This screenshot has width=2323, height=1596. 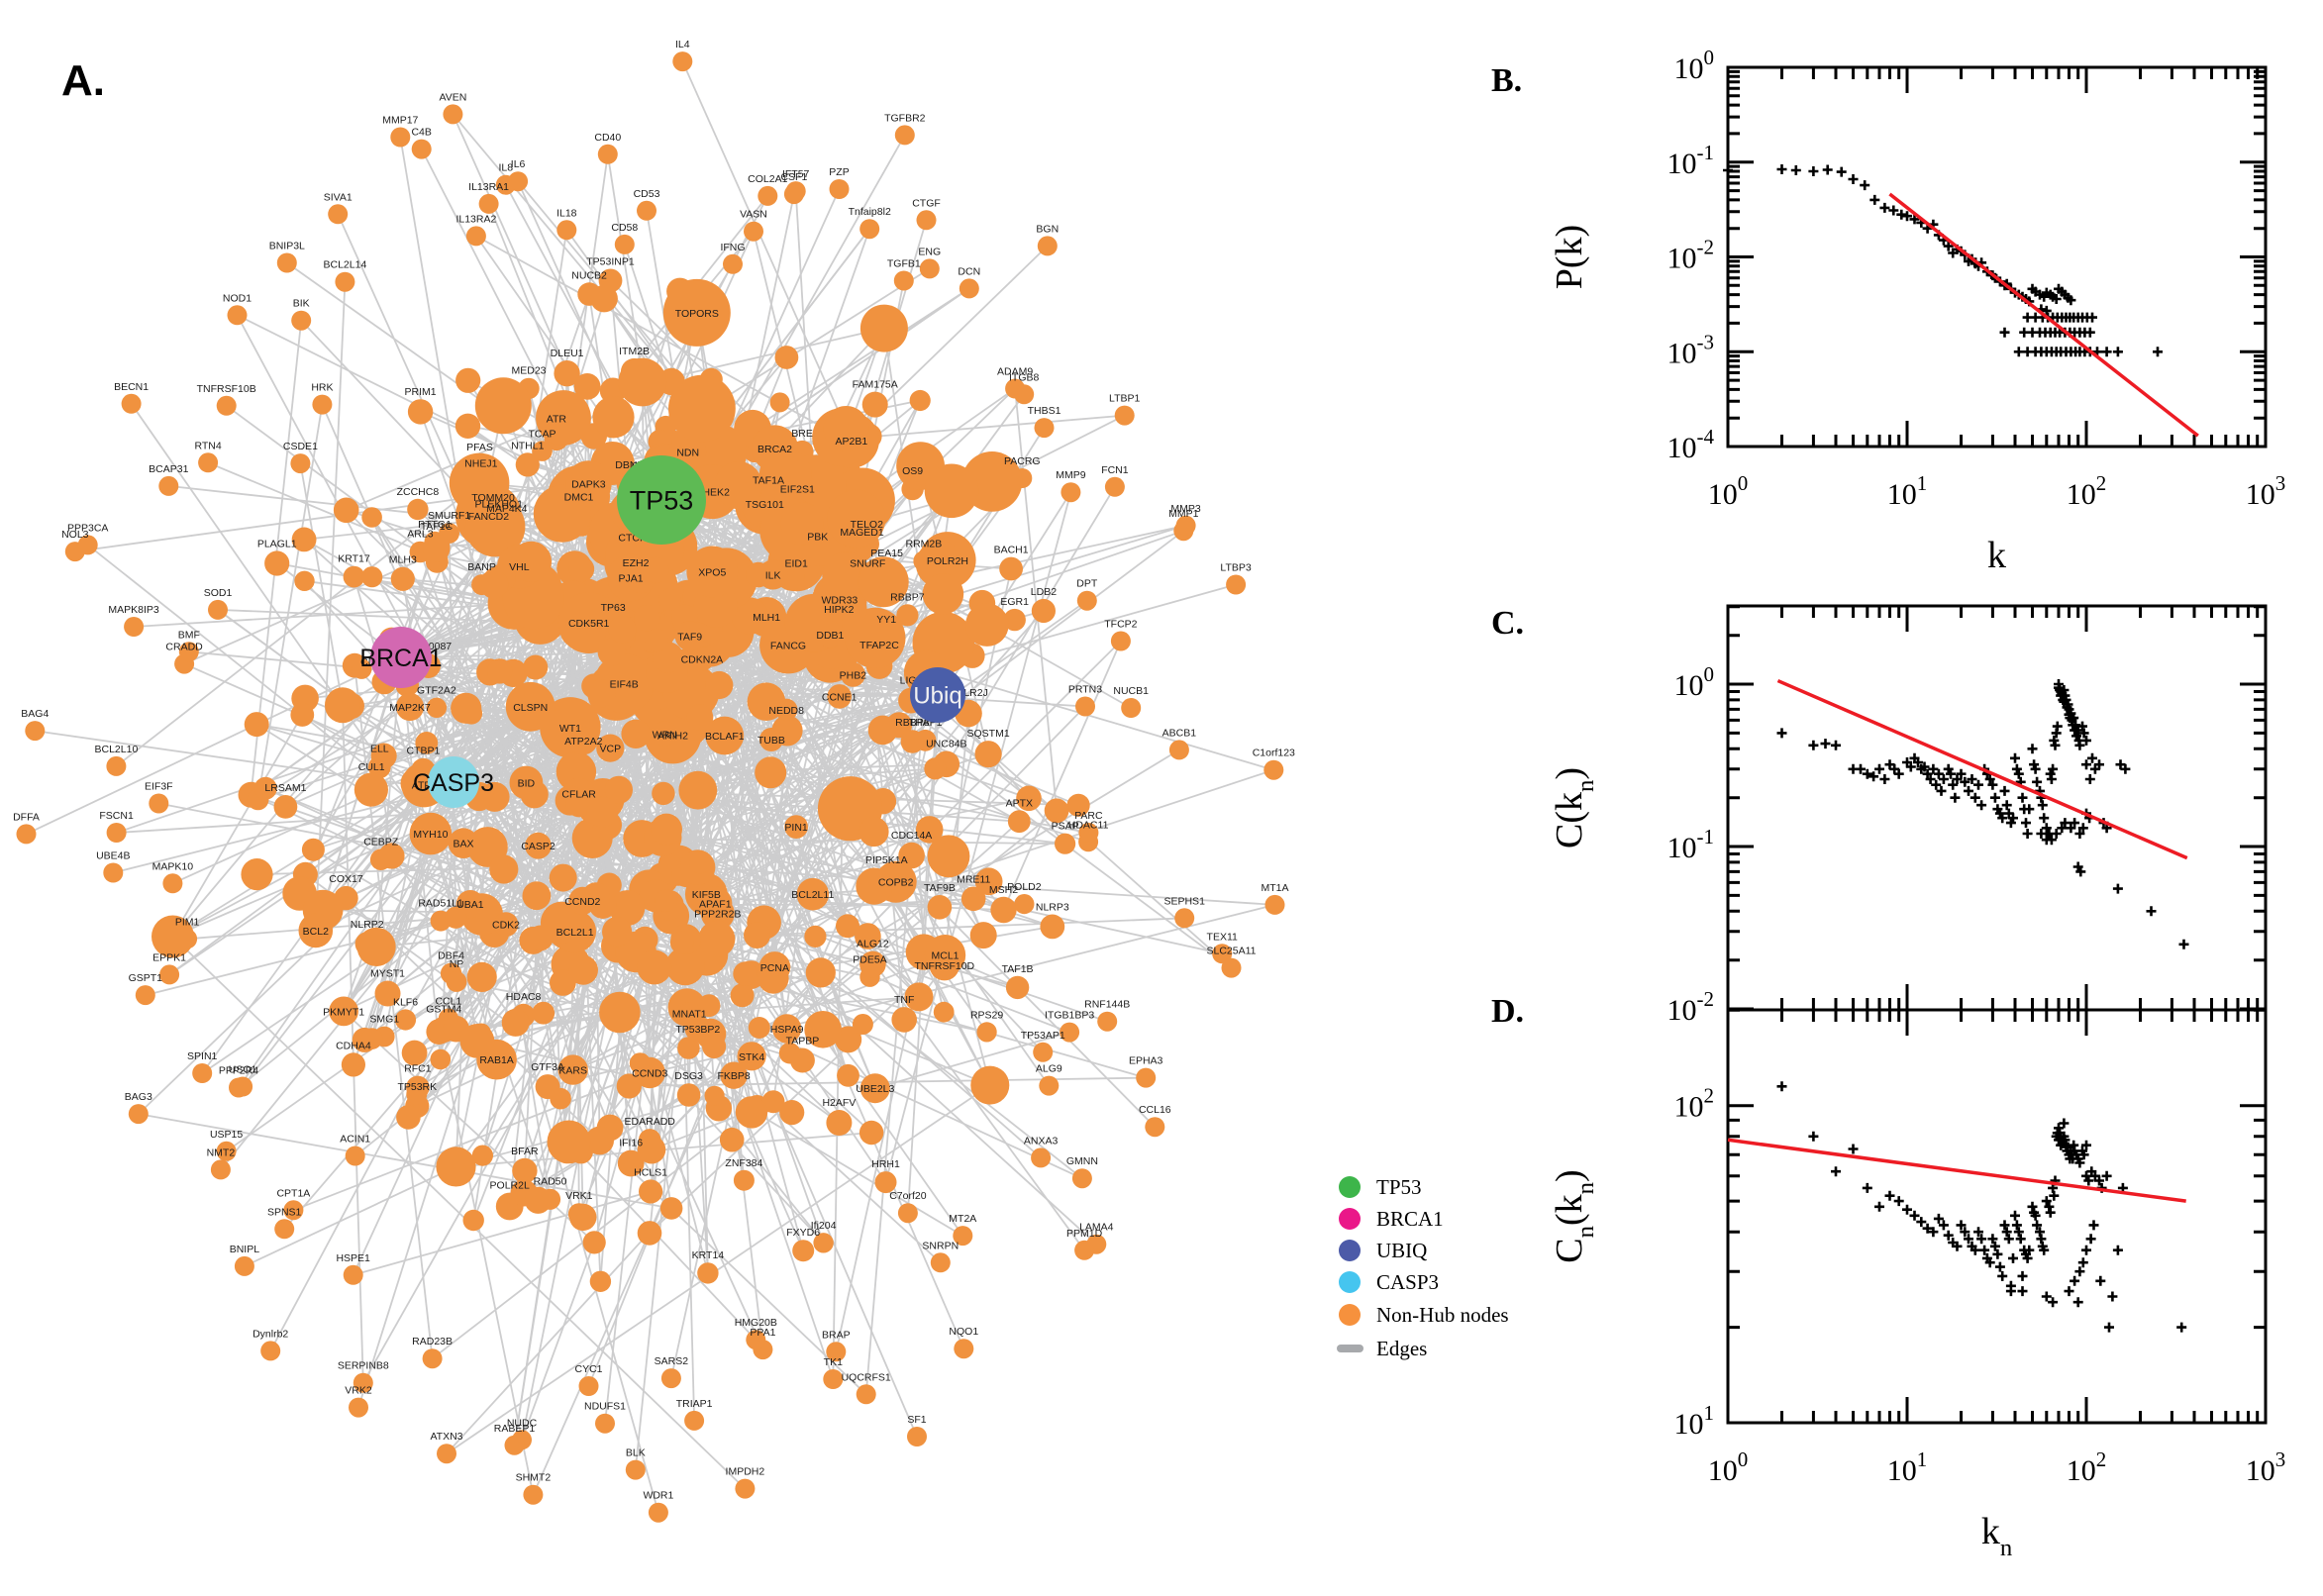 I want to click on network-node-label: SPIN1, so click(x=203, y=1056).